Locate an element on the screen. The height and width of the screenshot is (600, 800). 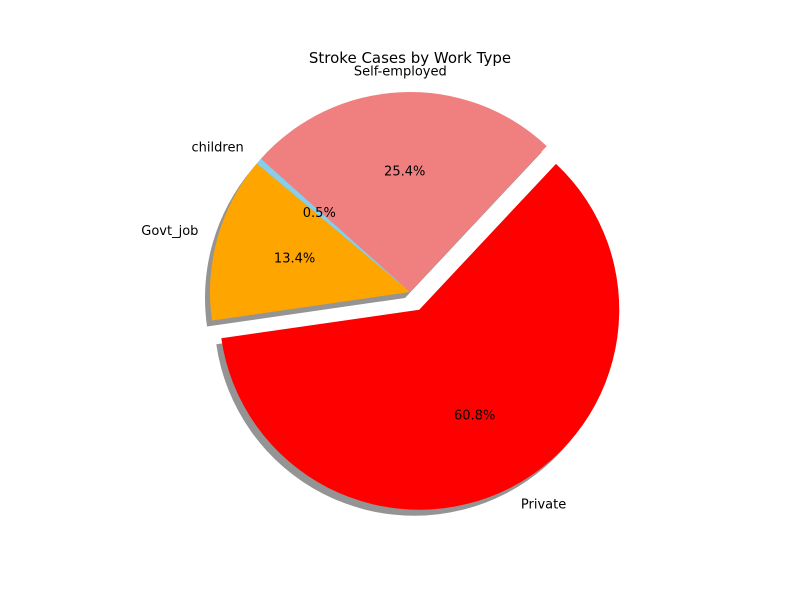
slice-label-self-employed: Self-employed is located at coordinates (400, 72).